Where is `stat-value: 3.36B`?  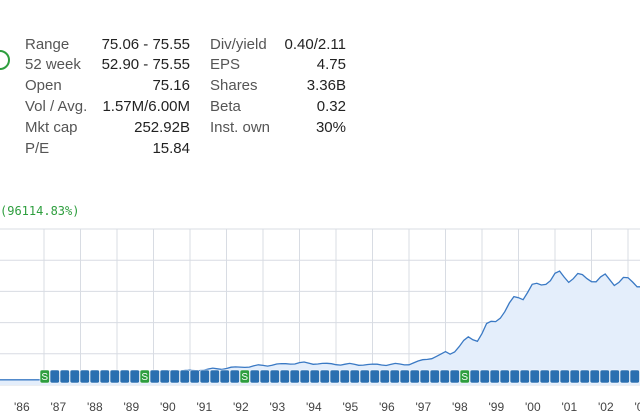
stat-value: 3.36B is located at coordinates (326, 85).